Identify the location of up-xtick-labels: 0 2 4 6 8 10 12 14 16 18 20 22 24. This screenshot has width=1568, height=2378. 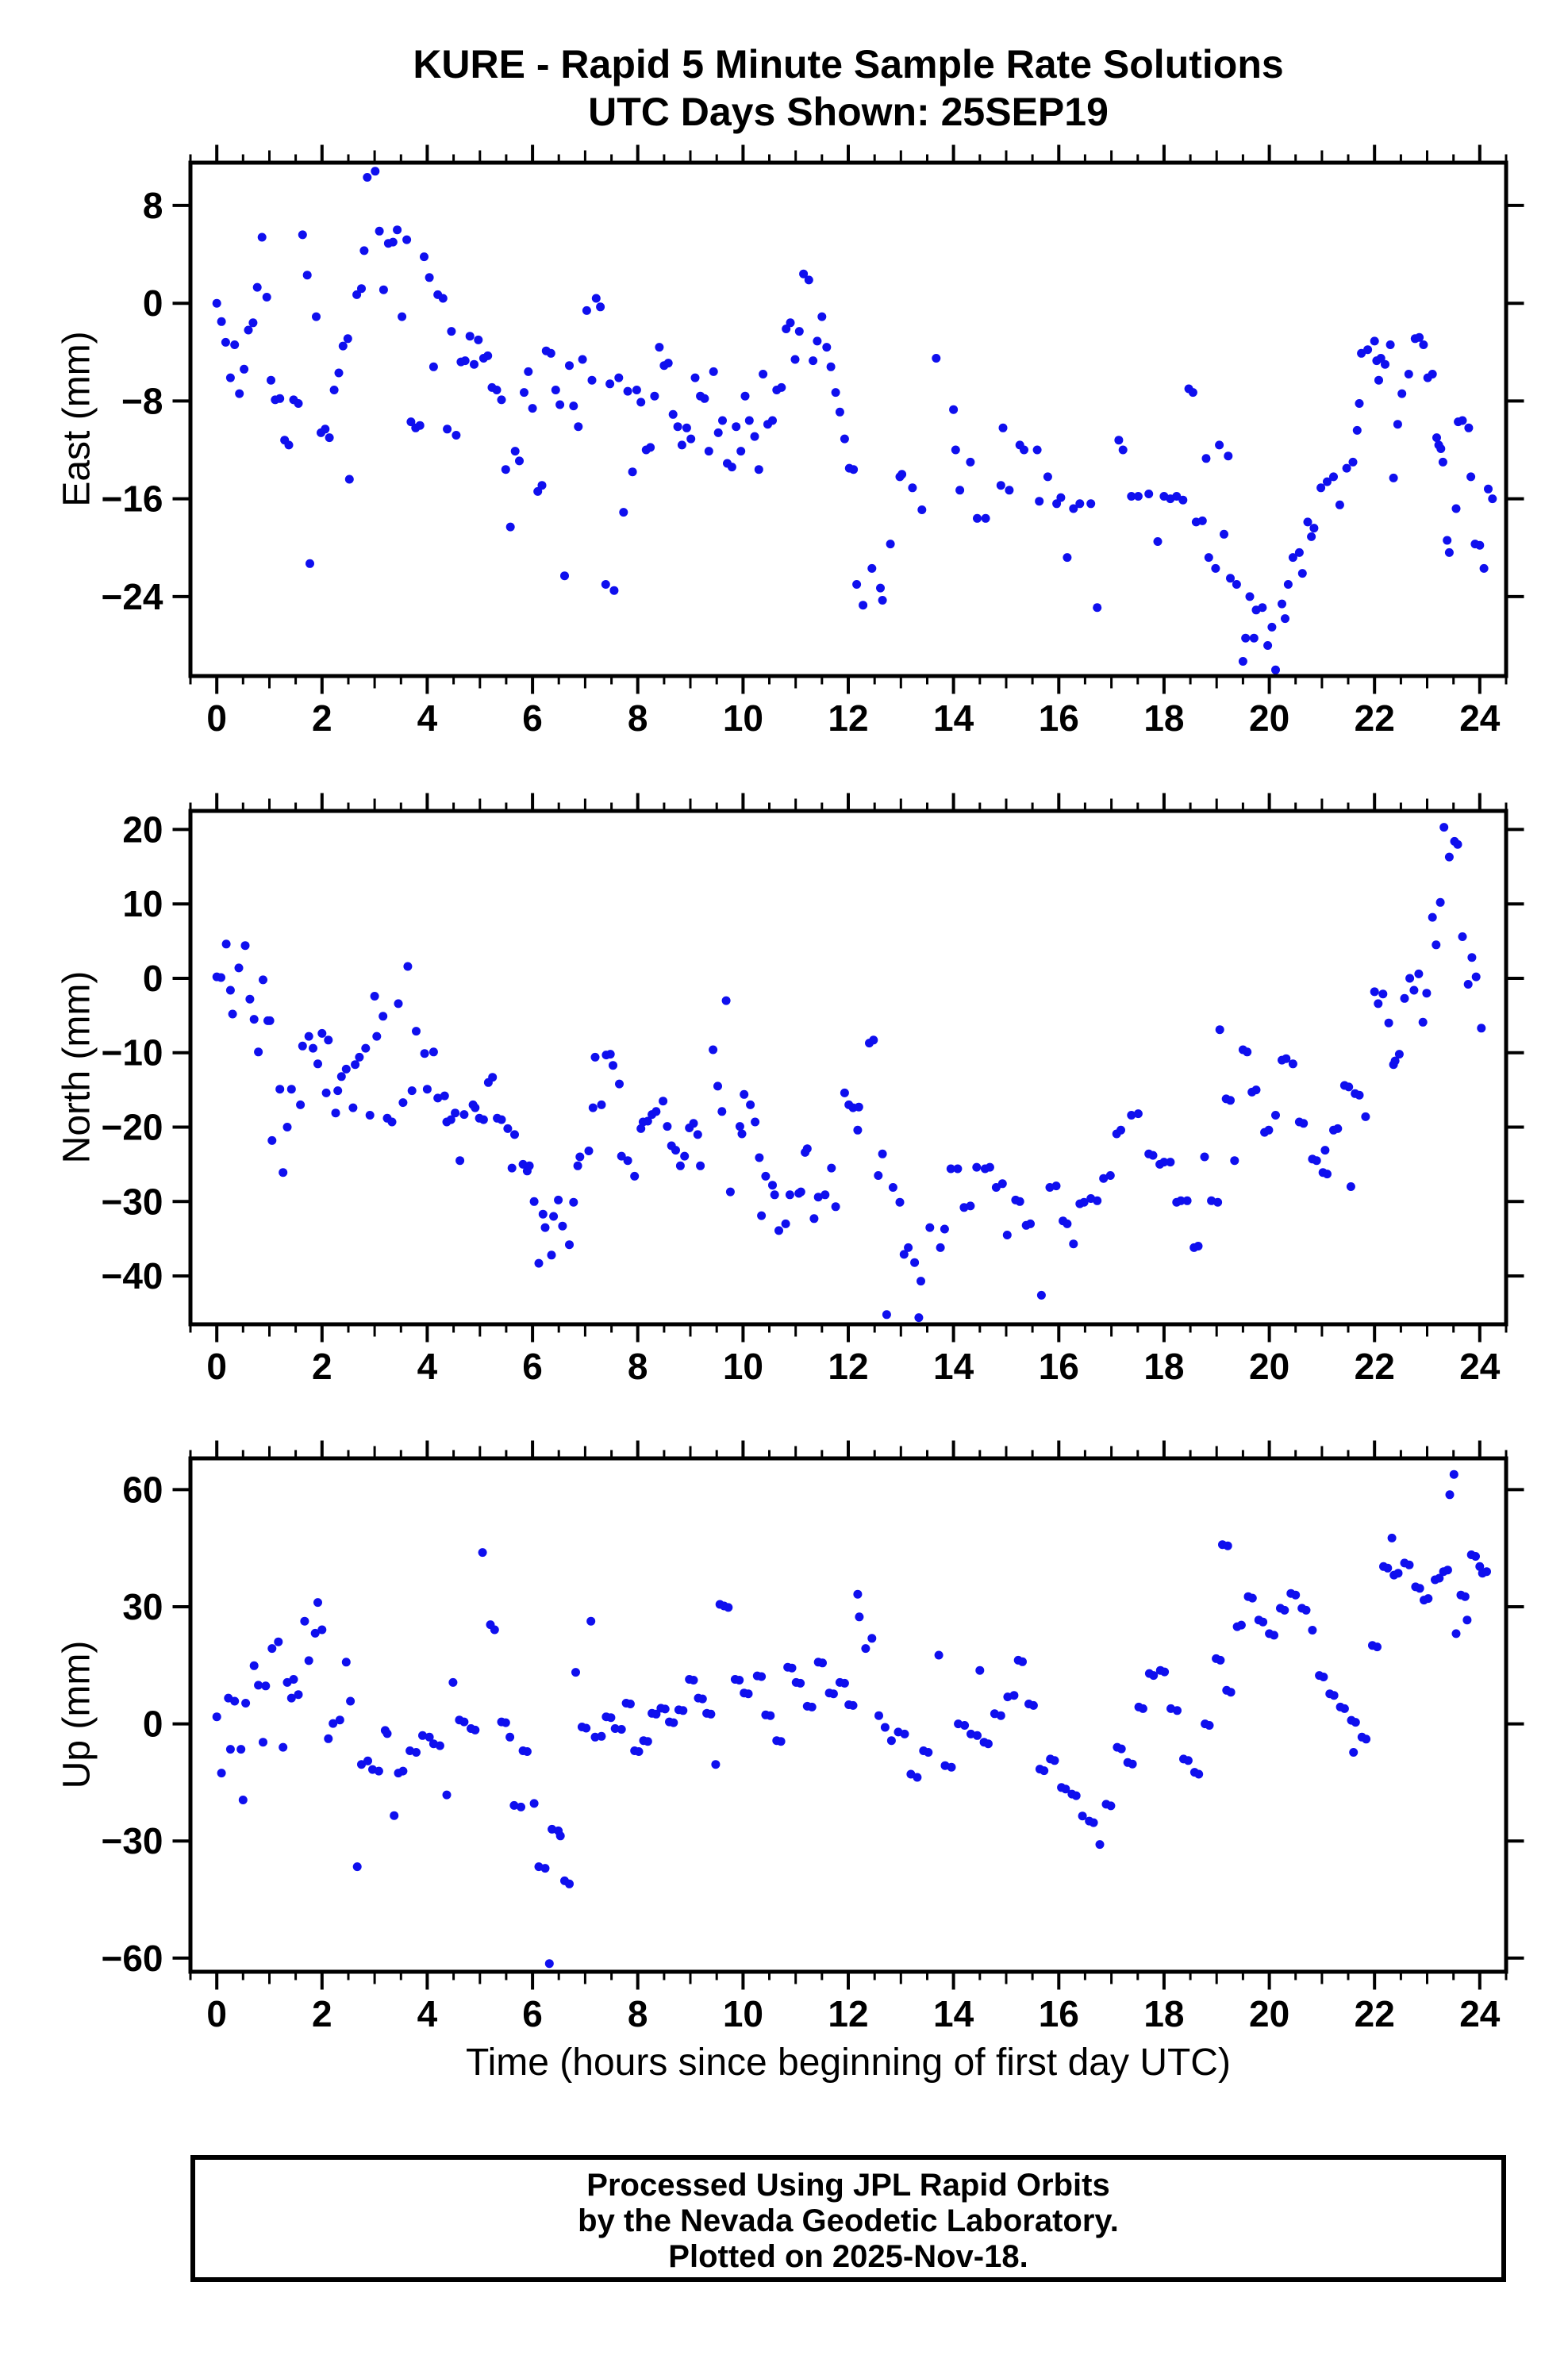
(853, 2013).